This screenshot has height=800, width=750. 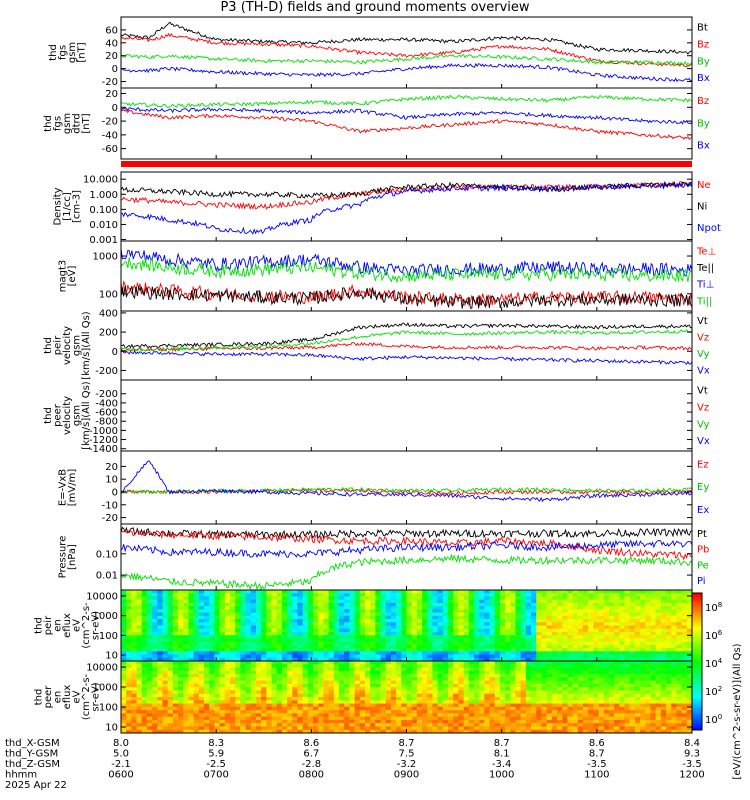 What do you see at coordinates (703, 123) in the screenshot?
I see `legend-By: By` at bounding box center [703, 123].